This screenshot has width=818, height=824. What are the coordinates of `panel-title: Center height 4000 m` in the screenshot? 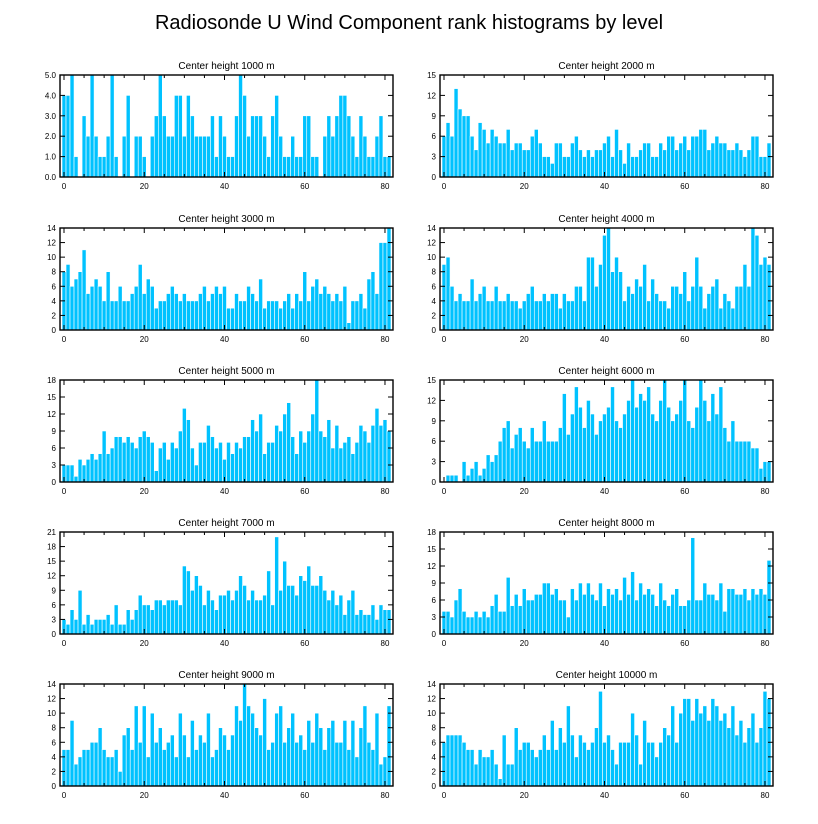 It's located at (606, 219).